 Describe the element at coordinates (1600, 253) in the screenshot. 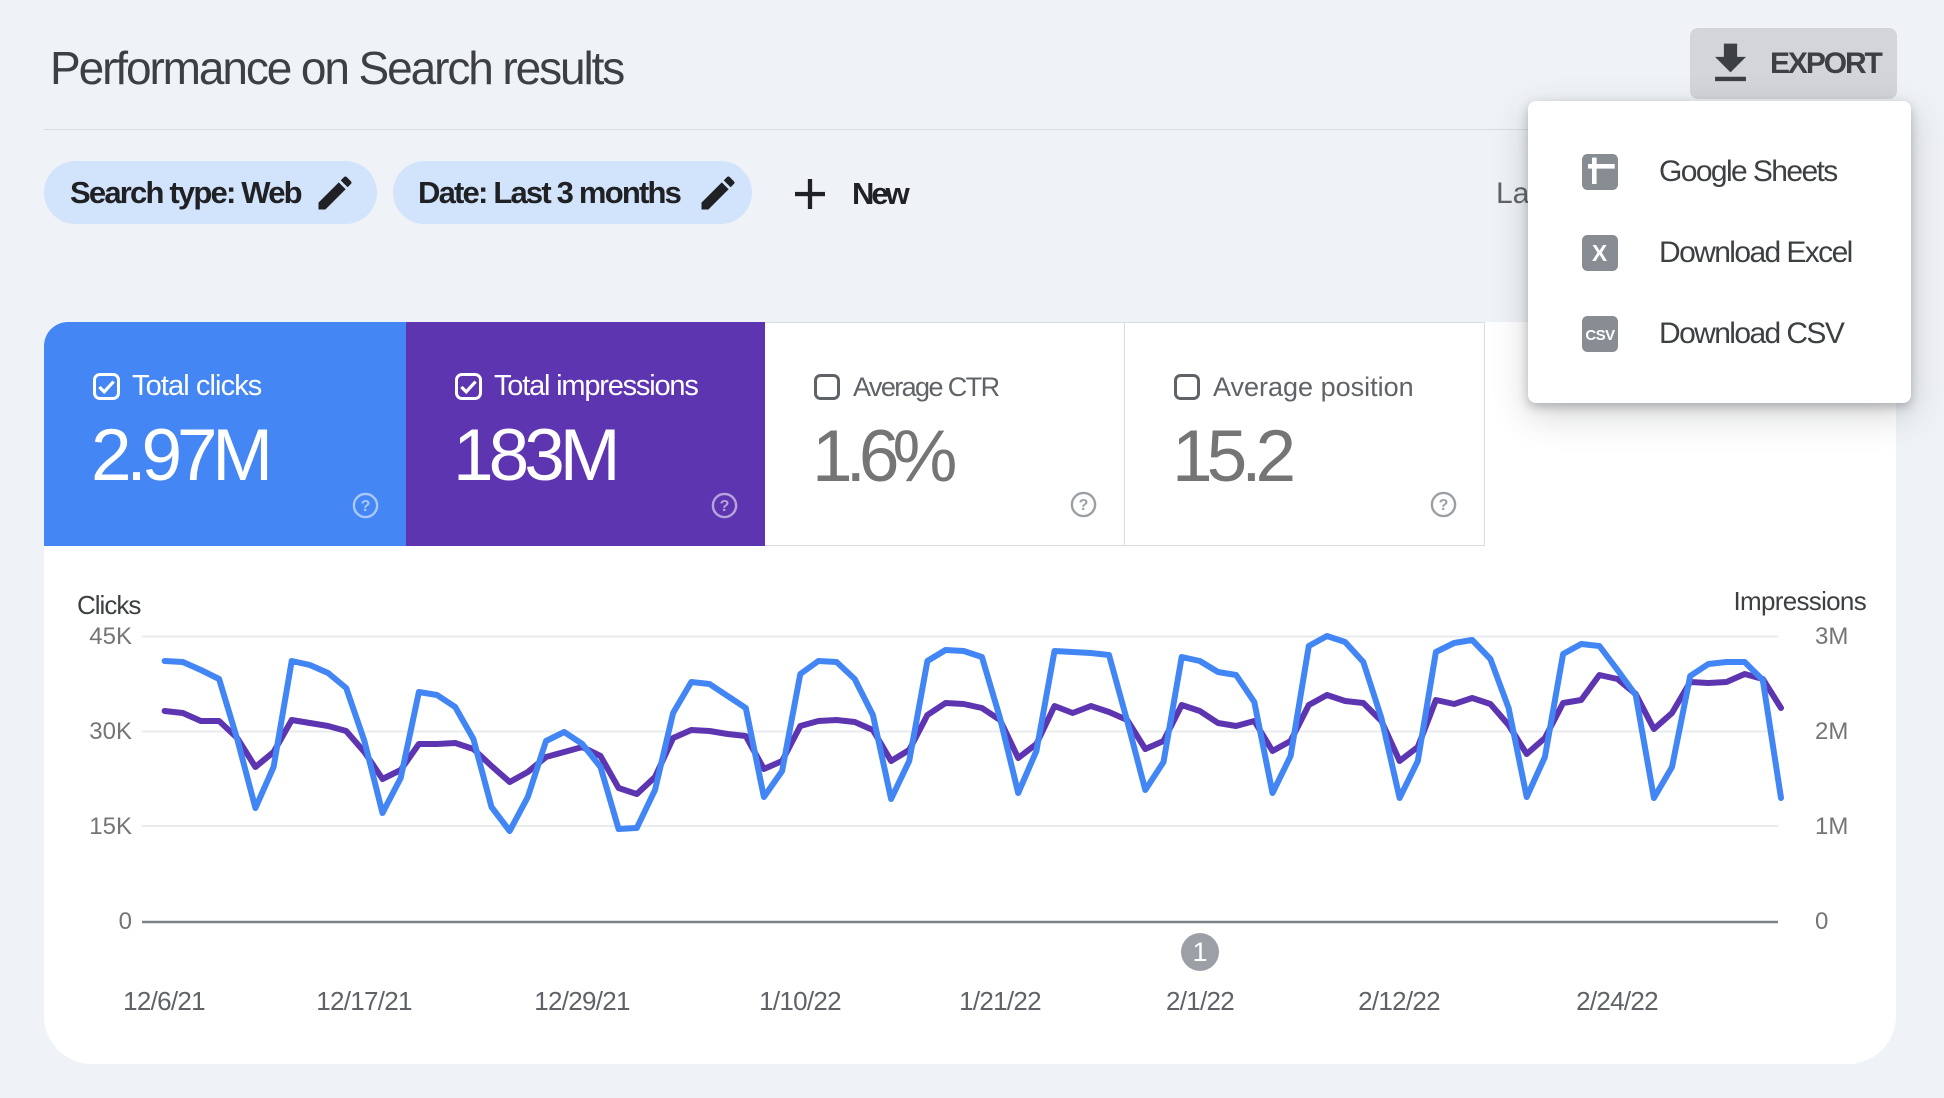

I see `svg-text: X` at that location.